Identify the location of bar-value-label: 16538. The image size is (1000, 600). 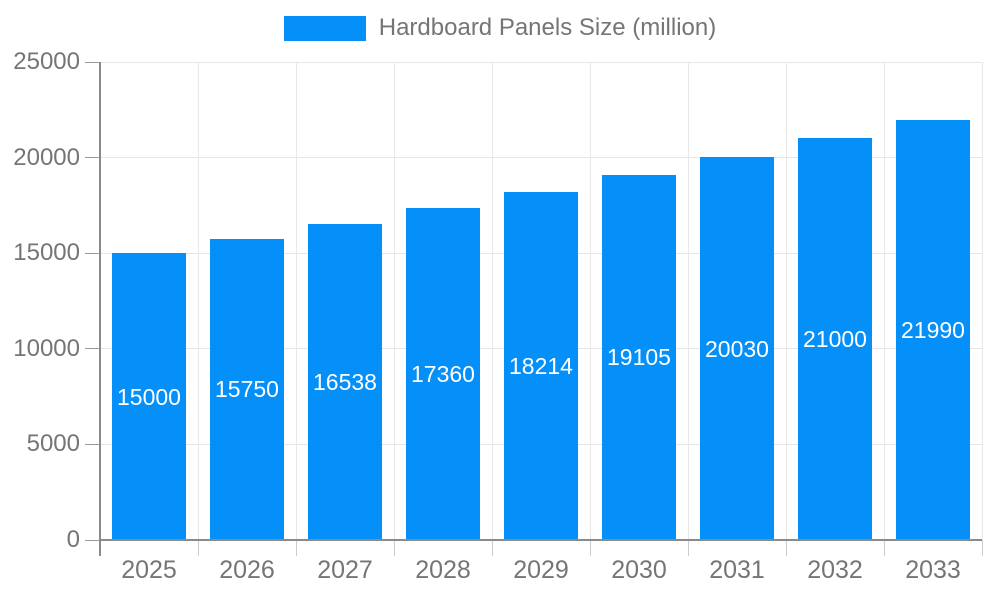
(345, 381).